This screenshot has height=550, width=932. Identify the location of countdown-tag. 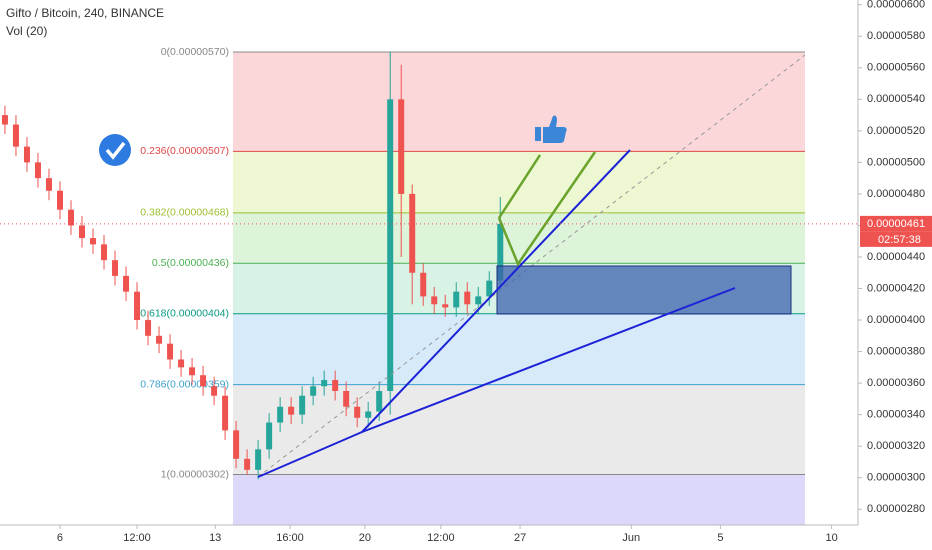
(896, 239).